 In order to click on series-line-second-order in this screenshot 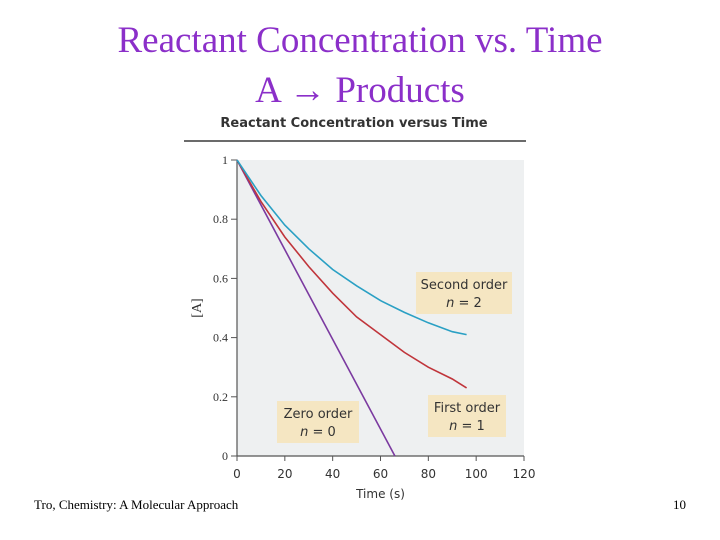, I will do `click(351, 247)`.